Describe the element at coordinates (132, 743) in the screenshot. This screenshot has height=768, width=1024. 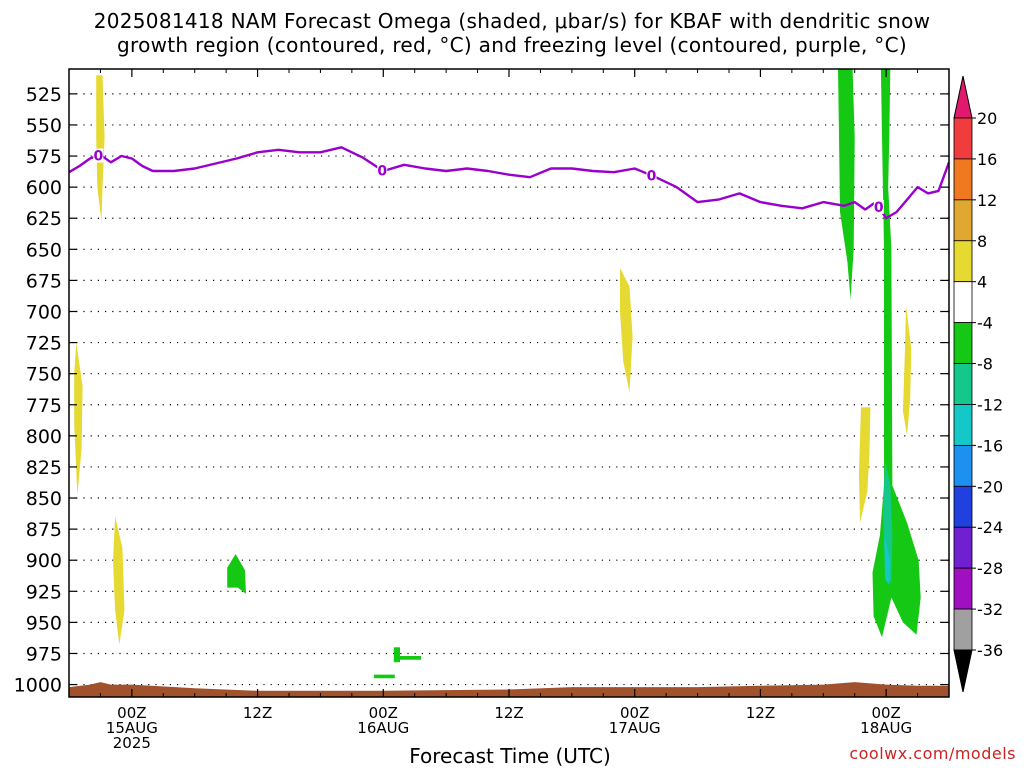
I see `x-tick-label-0-2: 2025` at that location.